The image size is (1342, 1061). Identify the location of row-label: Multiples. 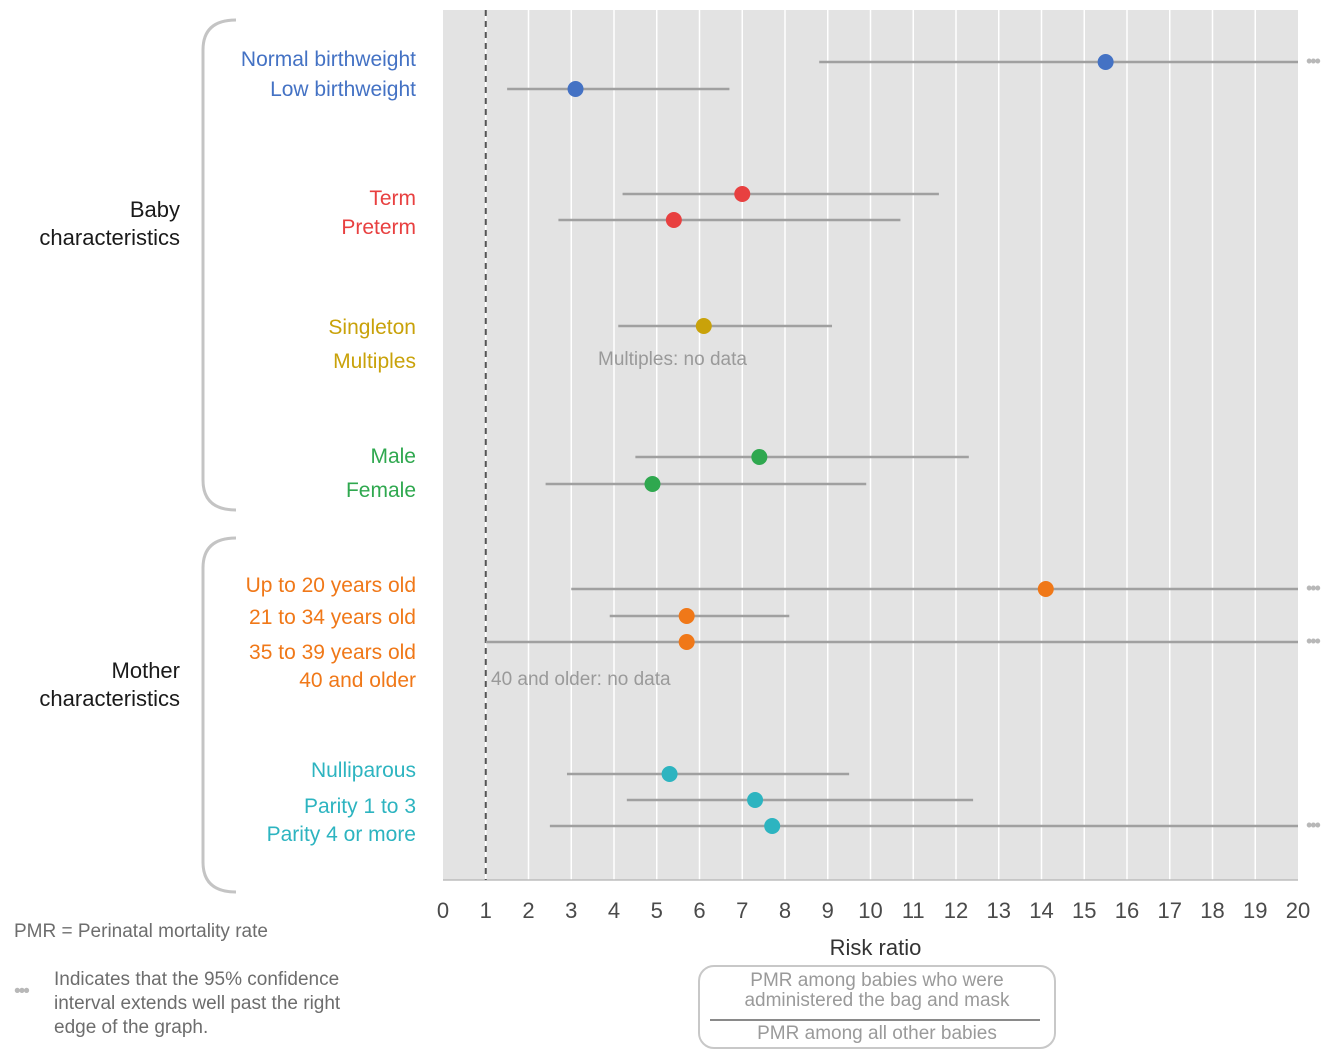
(374, 361).